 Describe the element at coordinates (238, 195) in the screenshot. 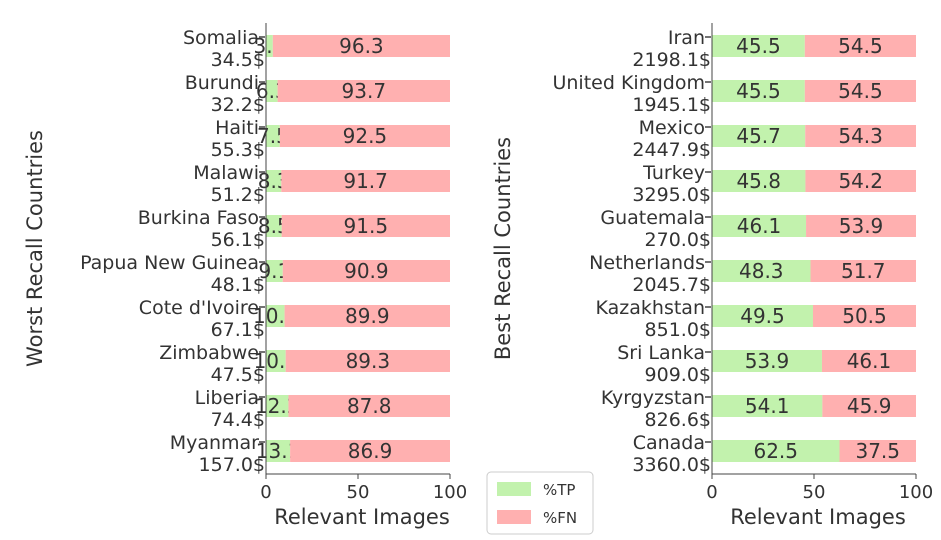

I see `worst-category-income-3: 51.2$` at that location.